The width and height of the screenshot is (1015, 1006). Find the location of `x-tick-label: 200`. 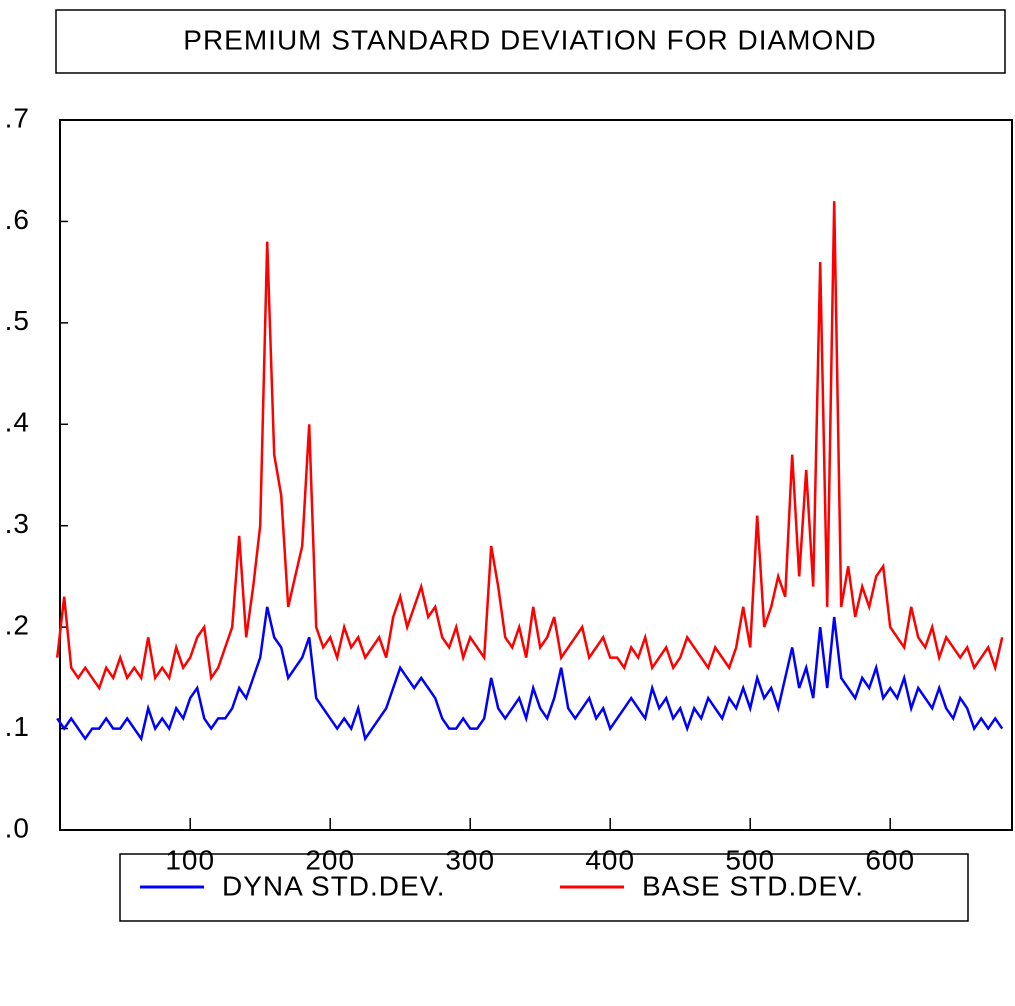

x-tick-label: 200 is located at coordinates (330, 859).